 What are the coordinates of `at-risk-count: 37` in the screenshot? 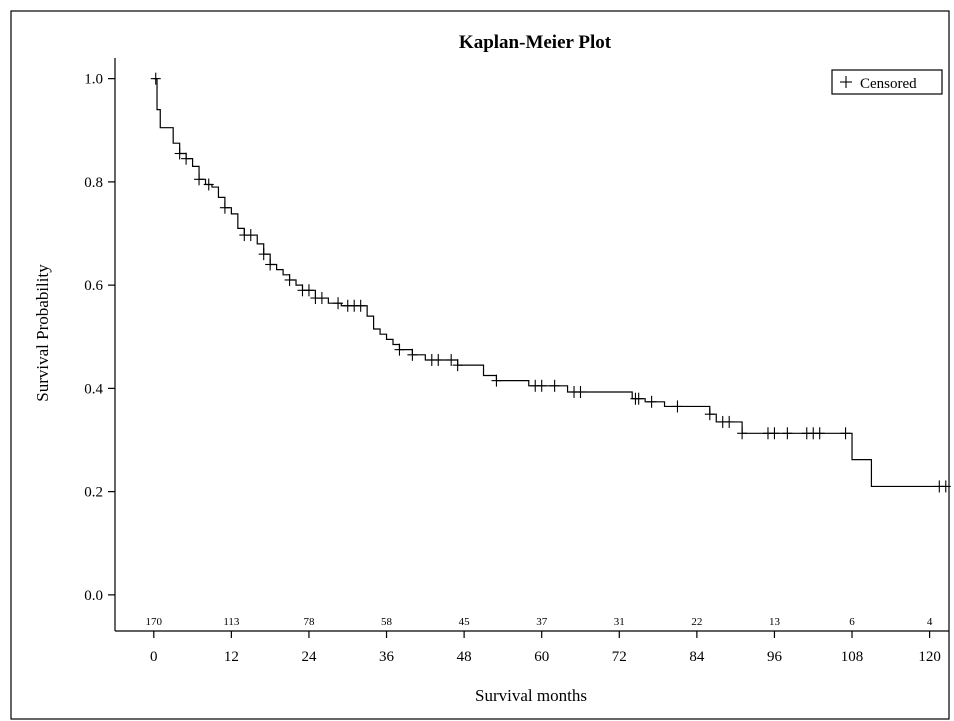 It's located at (542, 622).